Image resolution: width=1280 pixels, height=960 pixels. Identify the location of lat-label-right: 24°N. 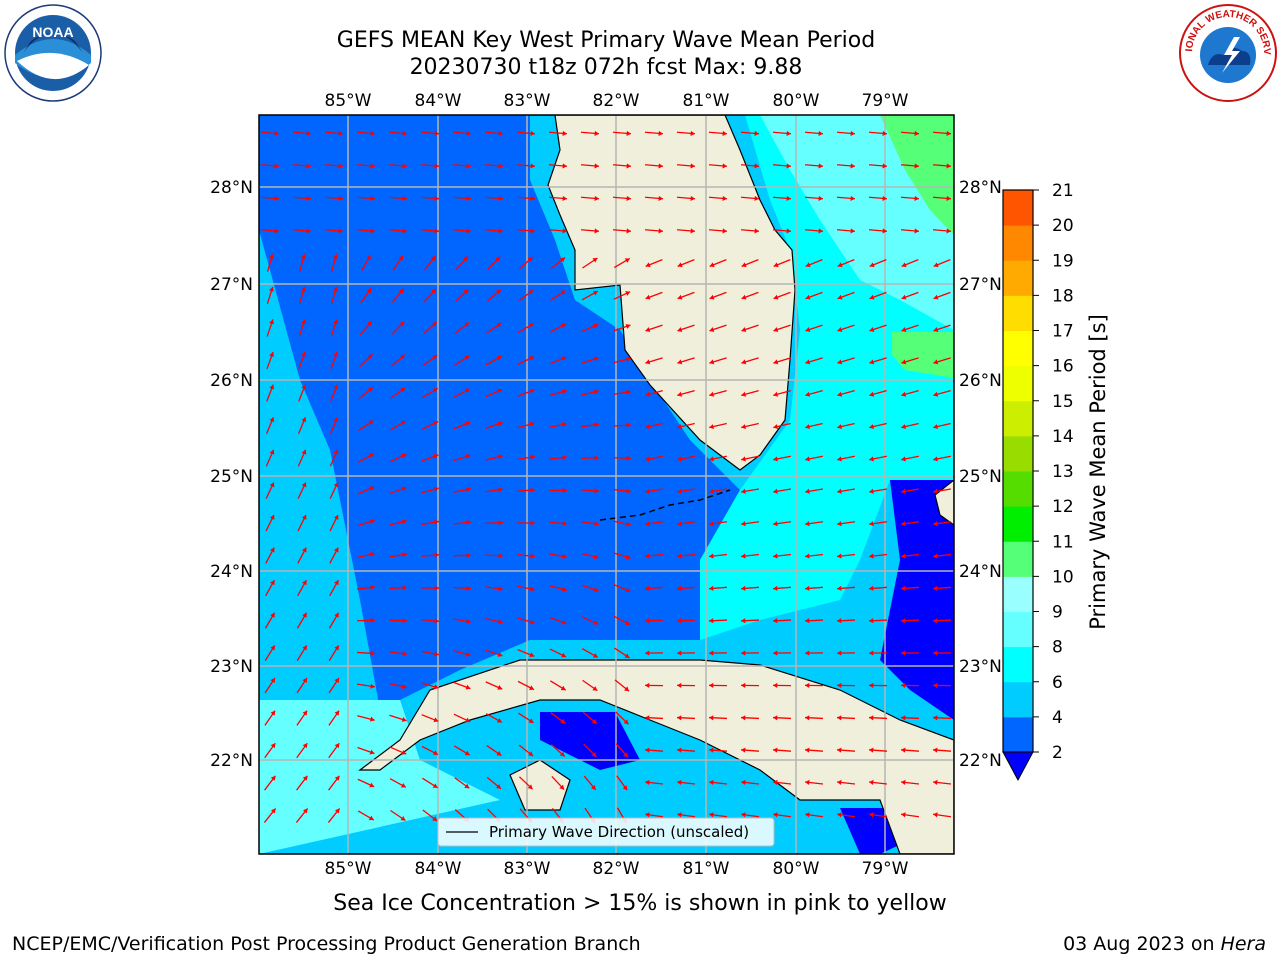
(980, 572).